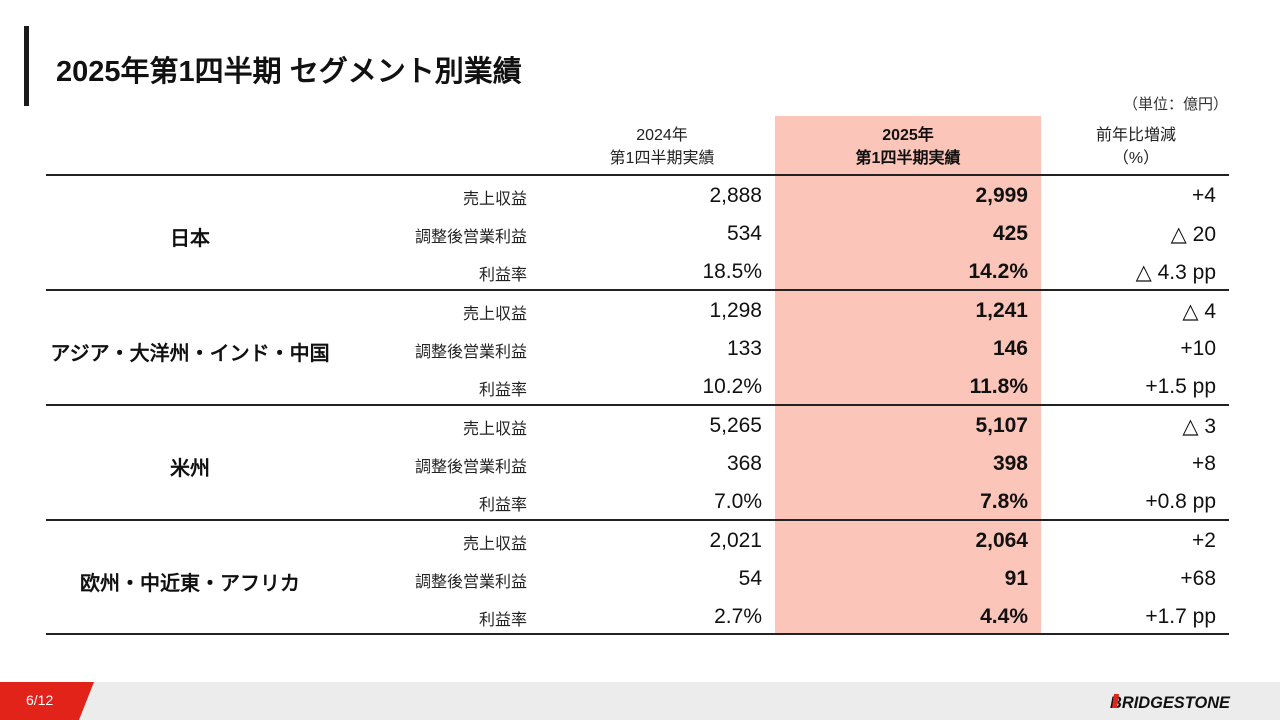  What do you see at coordinates (732, 386) in the screenshot?
I see `value-2024: 10.2%` at bounding box center [732, 386].